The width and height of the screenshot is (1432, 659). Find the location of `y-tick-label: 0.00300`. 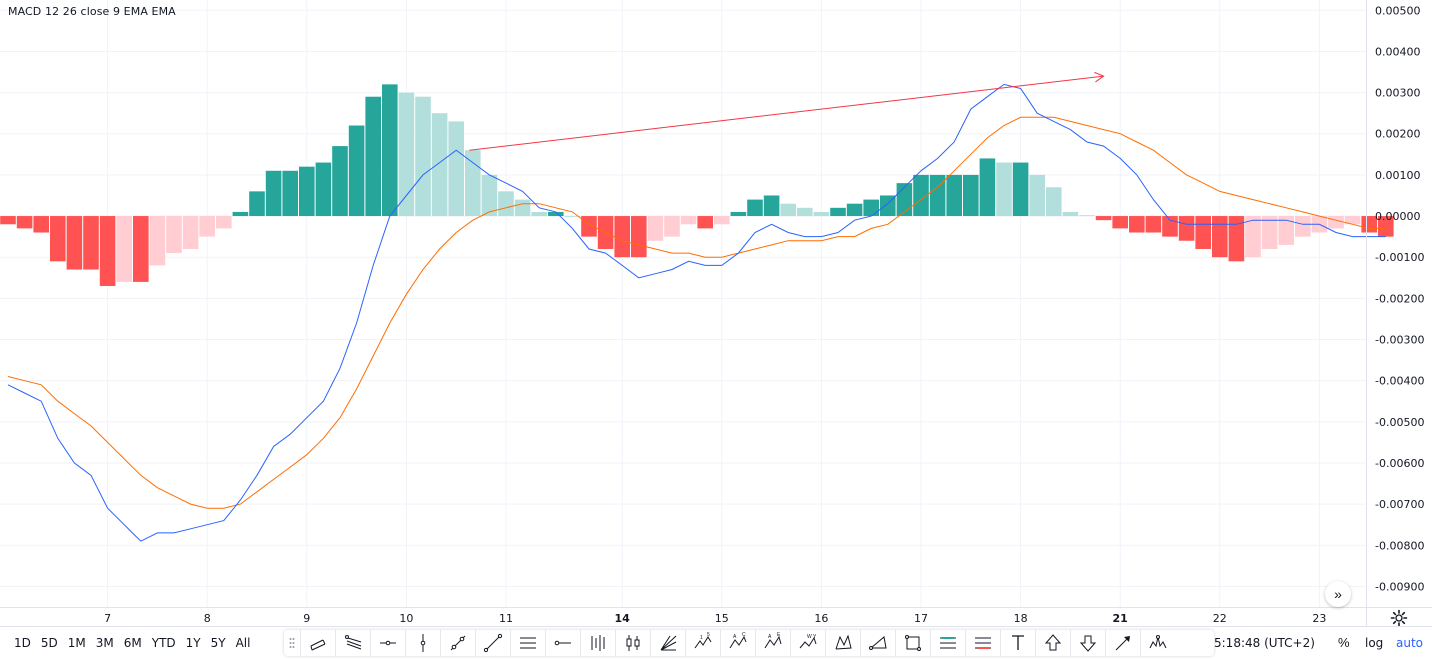

y-tick-label: 0.00300 is located at coordinates (1398, 93).